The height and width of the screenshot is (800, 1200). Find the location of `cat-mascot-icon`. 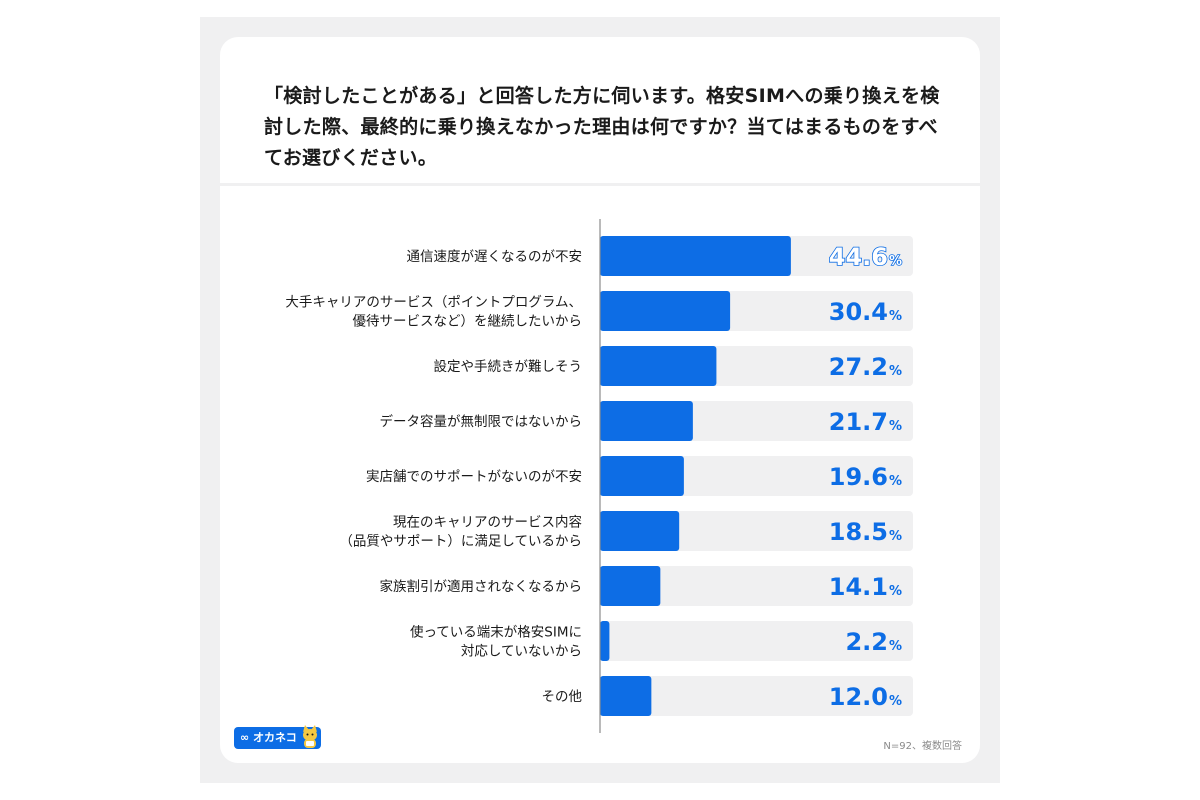

cat-mascot-icon is located at coordinates (309, 736).